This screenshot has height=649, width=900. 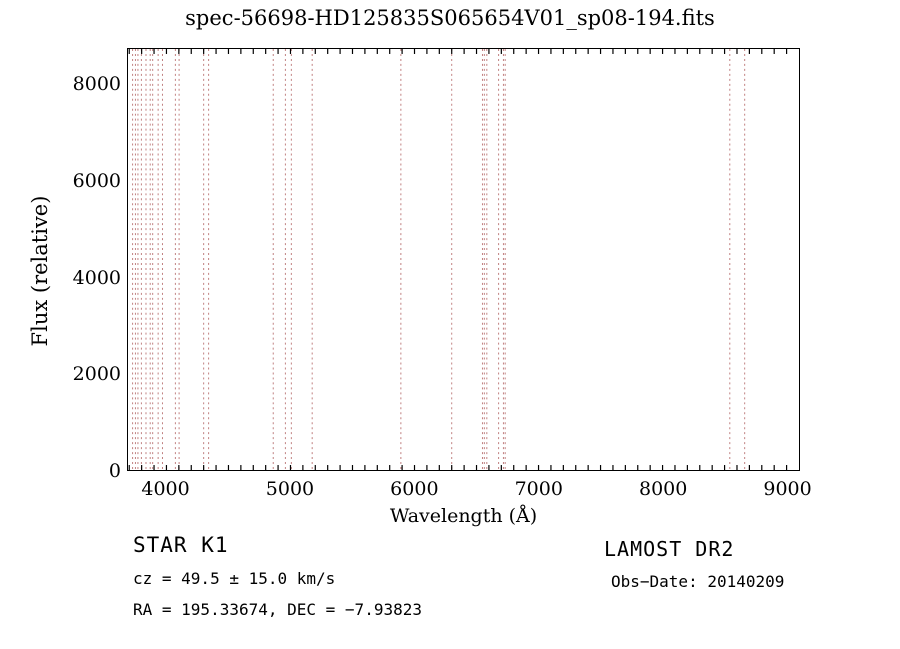 I want to click on y-axis-tick-labels: 0 2000 4000 6000 8000, so click(x=78, y=324).